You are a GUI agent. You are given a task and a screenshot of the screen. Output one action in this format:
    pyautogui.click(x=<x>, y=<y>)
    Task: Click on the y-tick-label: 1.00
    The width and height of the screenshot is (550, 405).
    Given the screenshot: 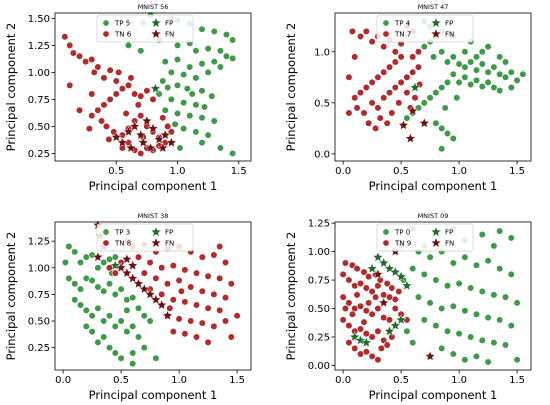 What is the action you would take?
    pyautogui.click(x=39, y=268)
    